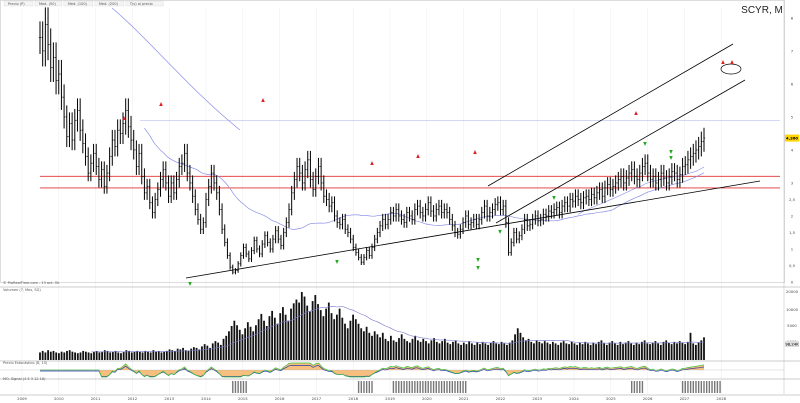 This screenshot has height=403, width=800. I want to click on y-tick-11: 0,5, so click(792, 265).